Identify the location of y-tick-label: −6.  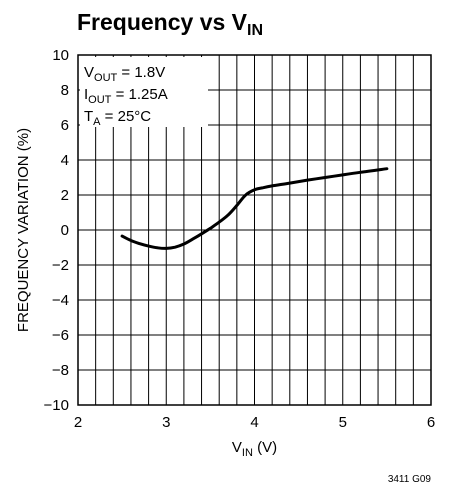
(60, 335).